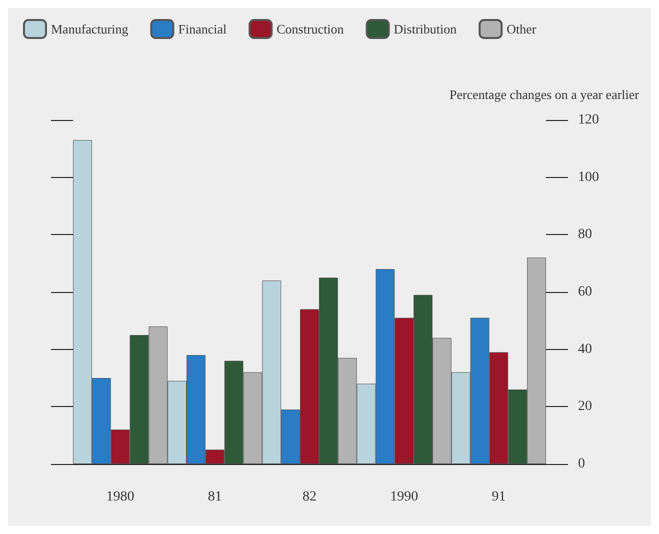  I want to click on legend-label: Manufacturing, so click(90, 29).